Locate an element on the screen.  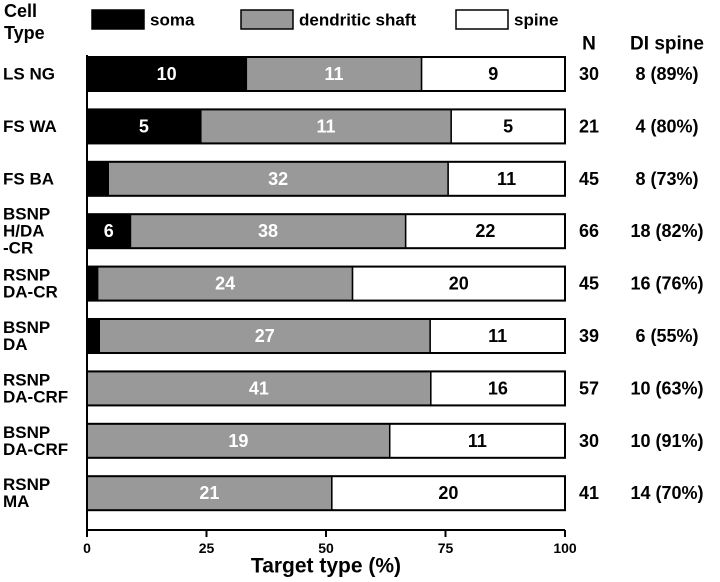
di-spine-value: 16 (76%) is located at coordinates (666, 284).